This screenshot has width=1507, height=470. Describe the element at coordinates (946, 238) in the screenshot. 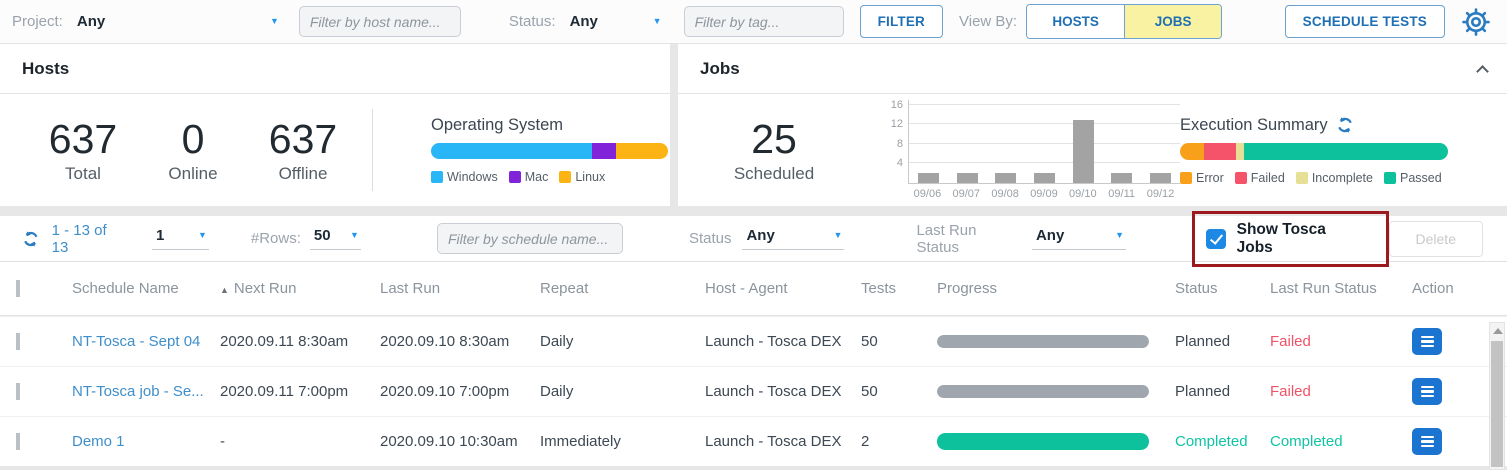

I see `last-run-status-label: Last Run Status` at that location.